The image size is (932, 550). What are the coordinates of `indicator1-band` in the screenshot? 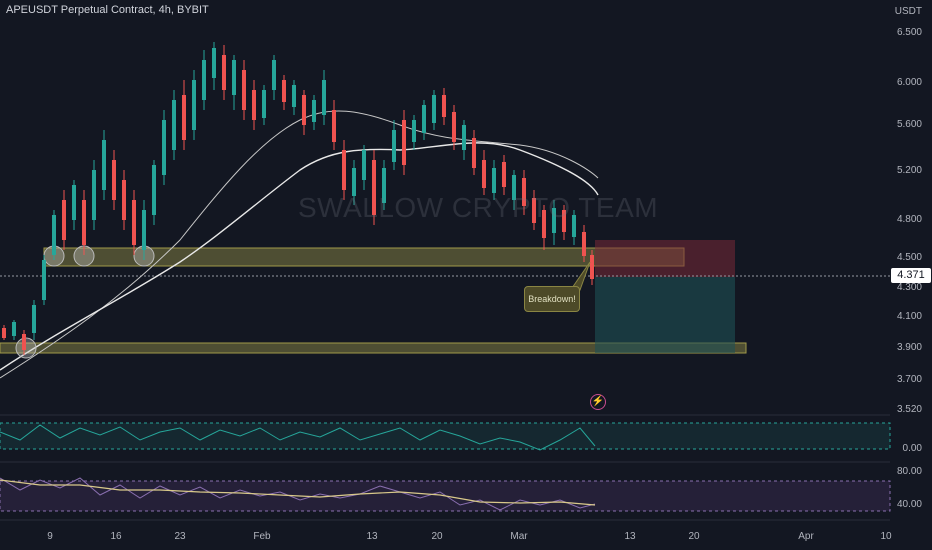 It's located at (445, 436).